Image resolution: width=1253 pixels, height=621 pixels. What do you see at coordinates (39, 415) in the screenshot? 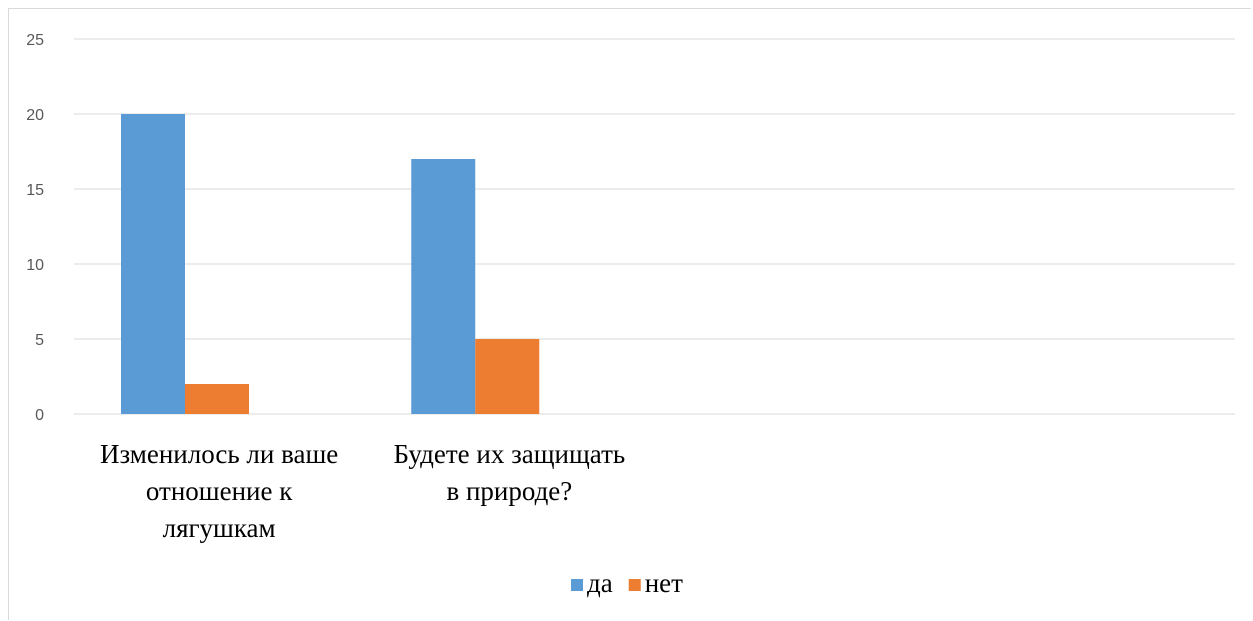
I see `y-tick-label: 0` at bounding box center [39, 415].